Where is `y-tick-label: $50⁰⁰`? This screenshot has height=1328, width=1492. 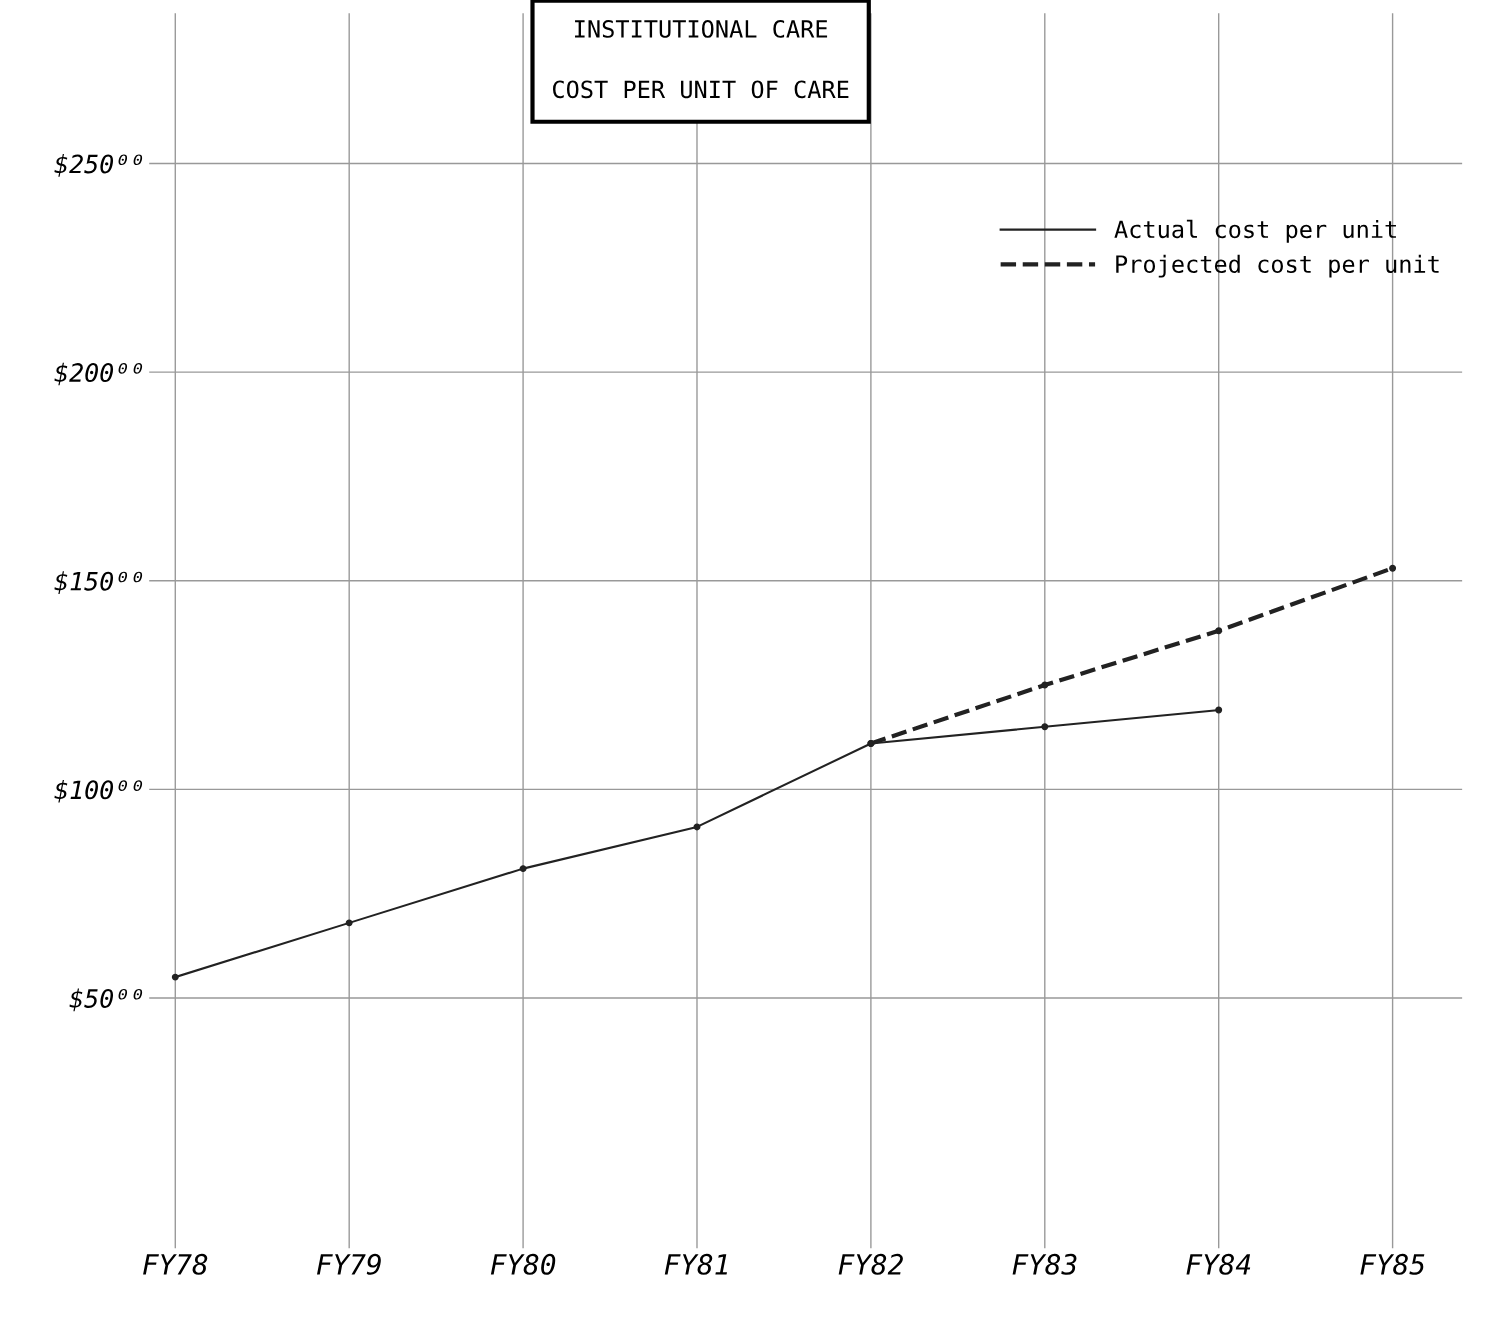 y-tick-label: $50⁰⁰ is located at coordinates (106, 1000).